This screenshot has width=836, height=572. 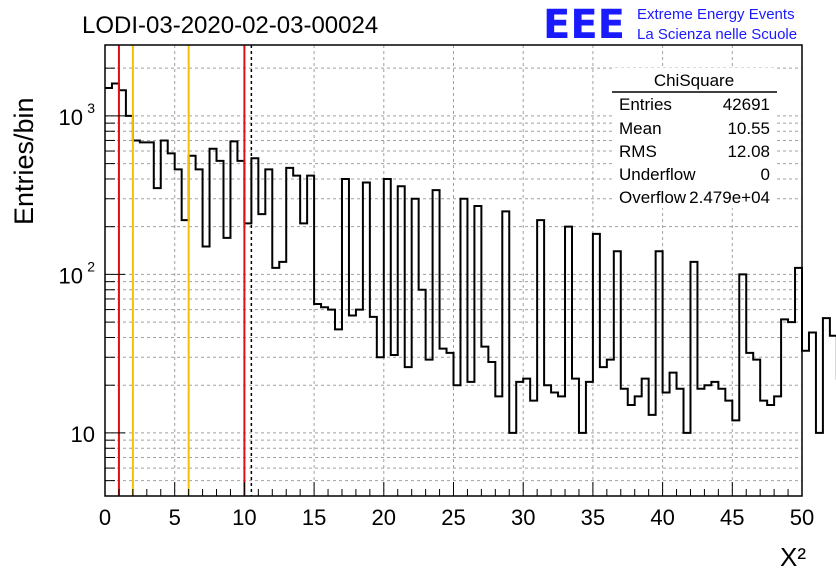 What do you see at coordinates (732, 517) in the screenshot?
I see `x-tick-label: 45` at bounding box center [732, 517].